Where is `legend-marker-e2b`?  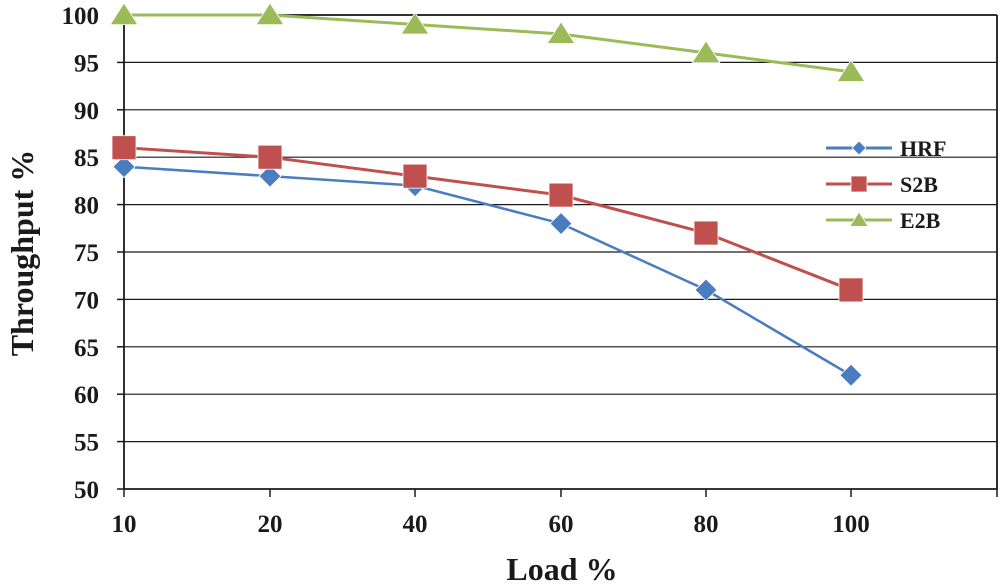
legend-marker-e2b is located at coordinates (859, 219).